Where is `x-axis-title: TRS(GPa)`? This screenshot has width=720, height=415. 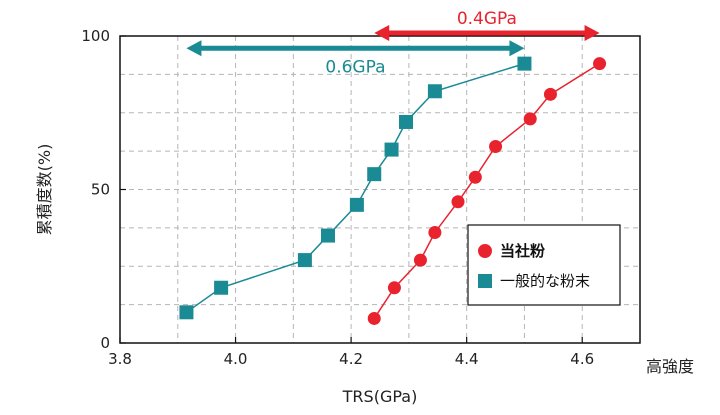 x-axis-title: TRS(GPa) is located at coordinates (380, 396).